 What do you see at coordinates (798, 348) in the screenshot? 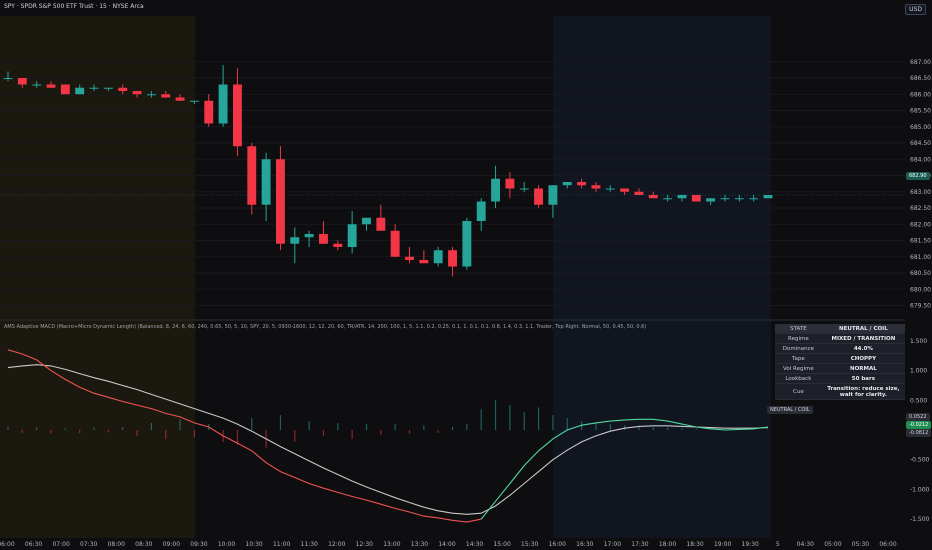
I see `state-key: Dominance` at bounding box center [798, 348].